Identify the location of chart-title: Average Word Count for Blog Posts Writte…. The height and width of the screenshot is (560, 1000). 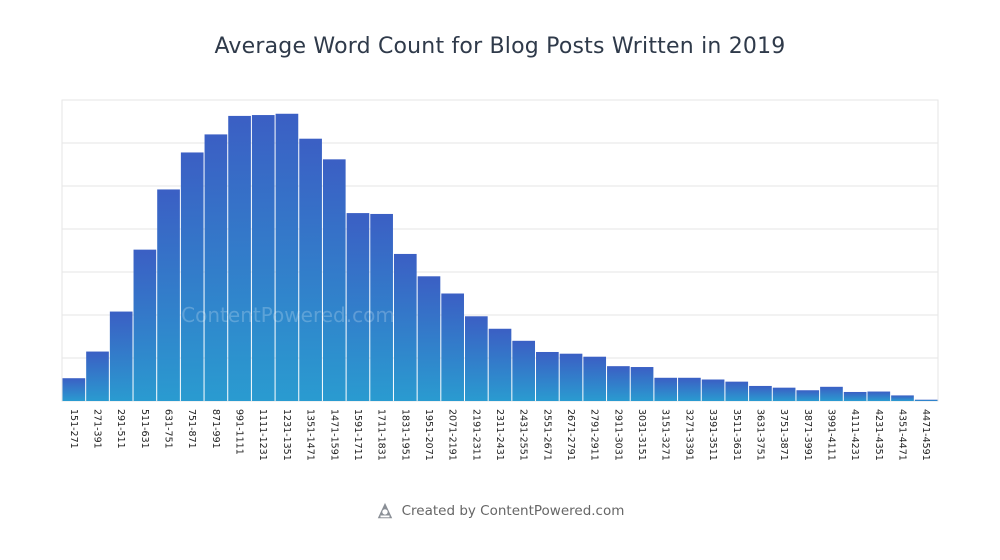
(500, 46).